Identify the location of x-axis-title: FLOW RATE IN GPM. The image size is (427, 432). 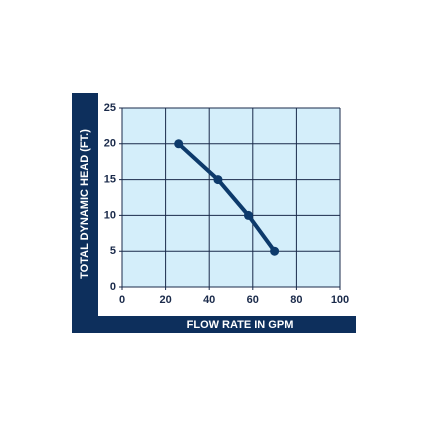
(240, 325).